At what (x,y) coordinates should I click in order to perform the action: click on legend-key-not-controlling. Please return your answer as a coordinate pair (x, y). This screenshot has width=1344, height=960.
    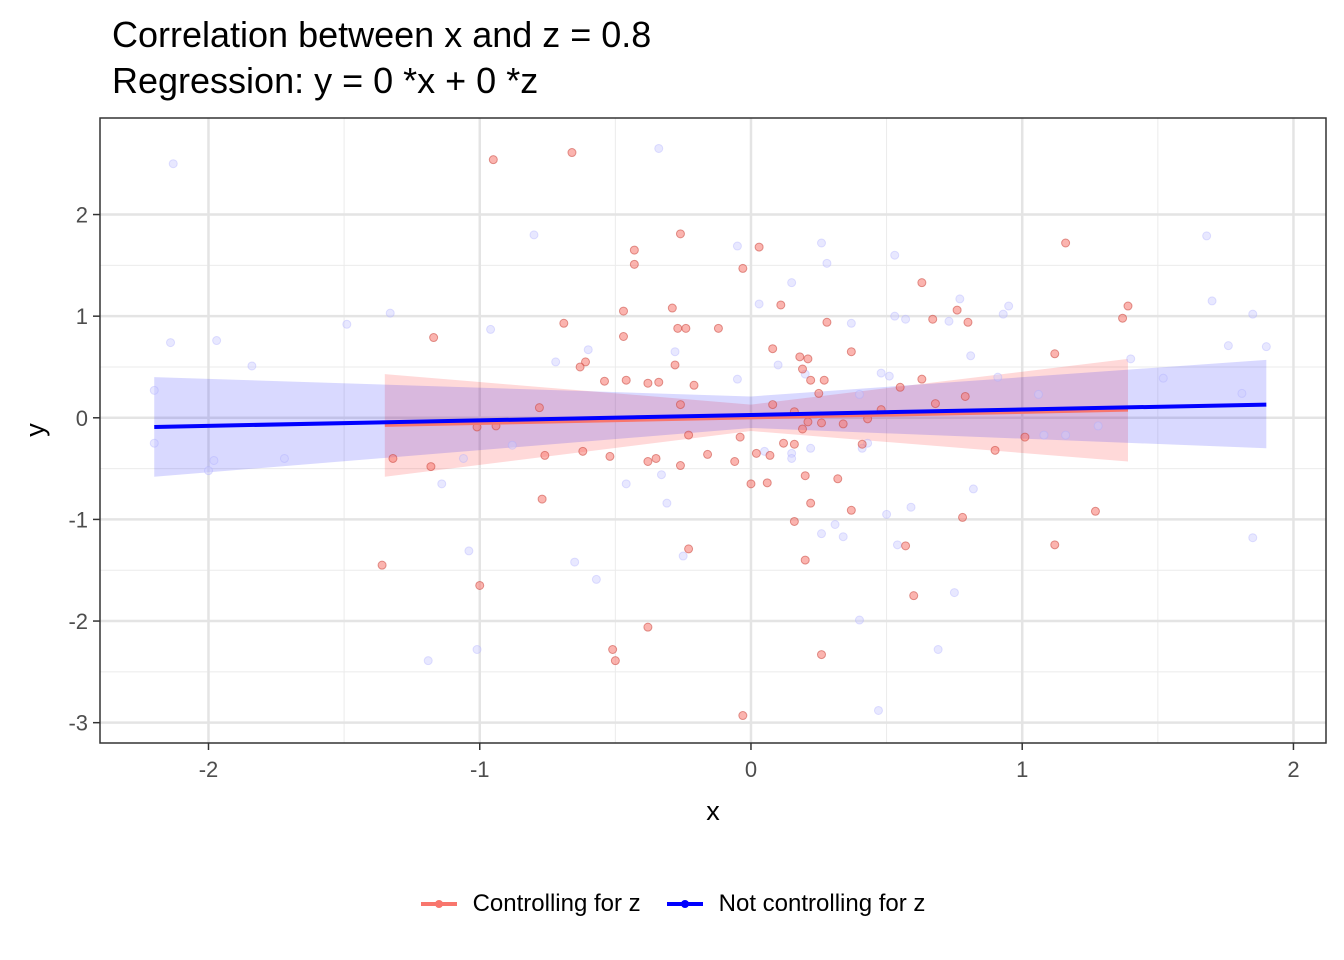
    Looking at the image, I should click on (685, 904).